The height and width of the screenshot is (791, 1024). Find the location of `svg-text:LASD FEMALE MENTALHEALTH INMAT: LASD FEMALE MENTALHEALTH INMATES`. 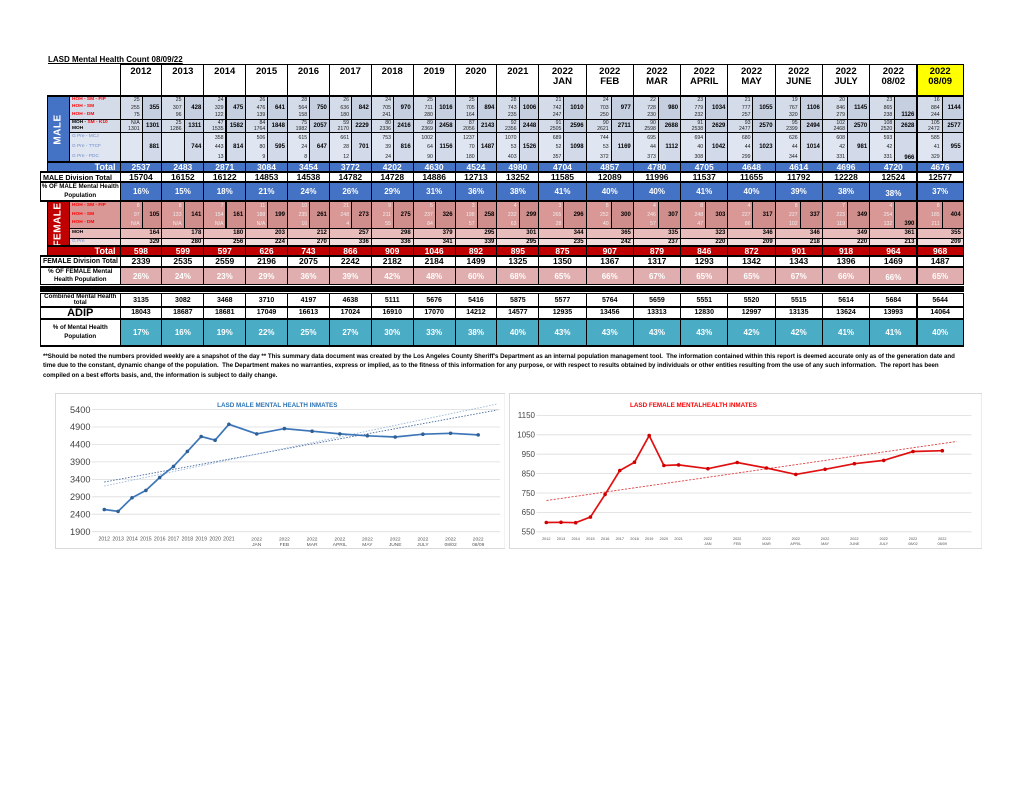

svg-text:LASD FEMALE MENTALHEALTH INMAT: LASD FEMALE MENTALHEALTH INMATES is located at coordinates (693, 405).